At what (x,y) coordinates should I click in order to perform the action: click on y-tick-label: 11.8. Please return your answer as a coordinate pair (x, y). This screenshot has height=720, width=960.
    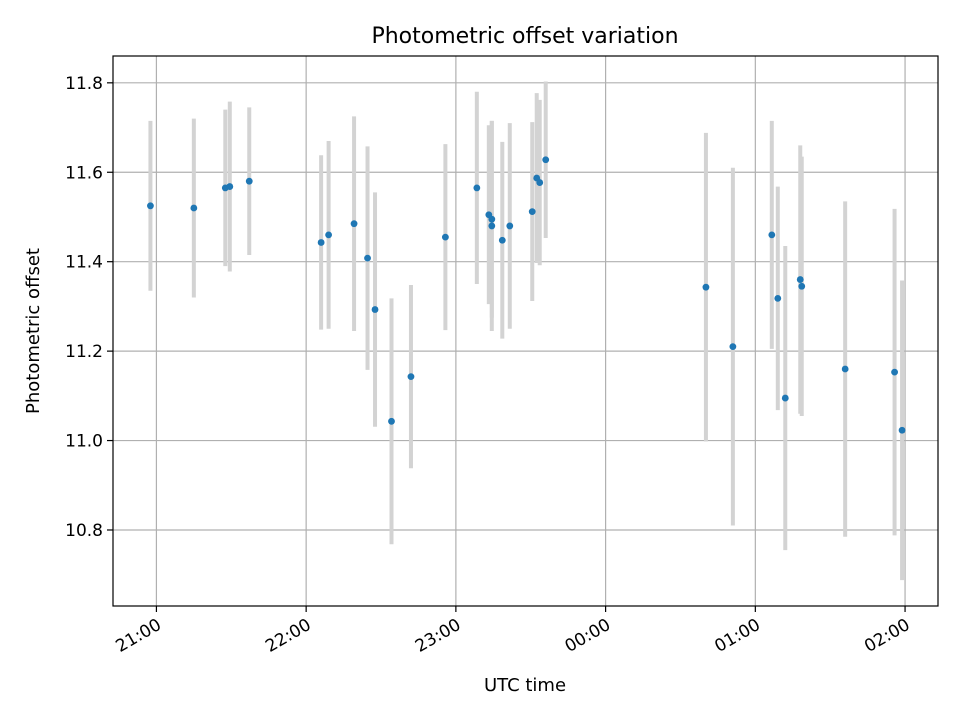
    Looking at the image, I should click on (84, 84).